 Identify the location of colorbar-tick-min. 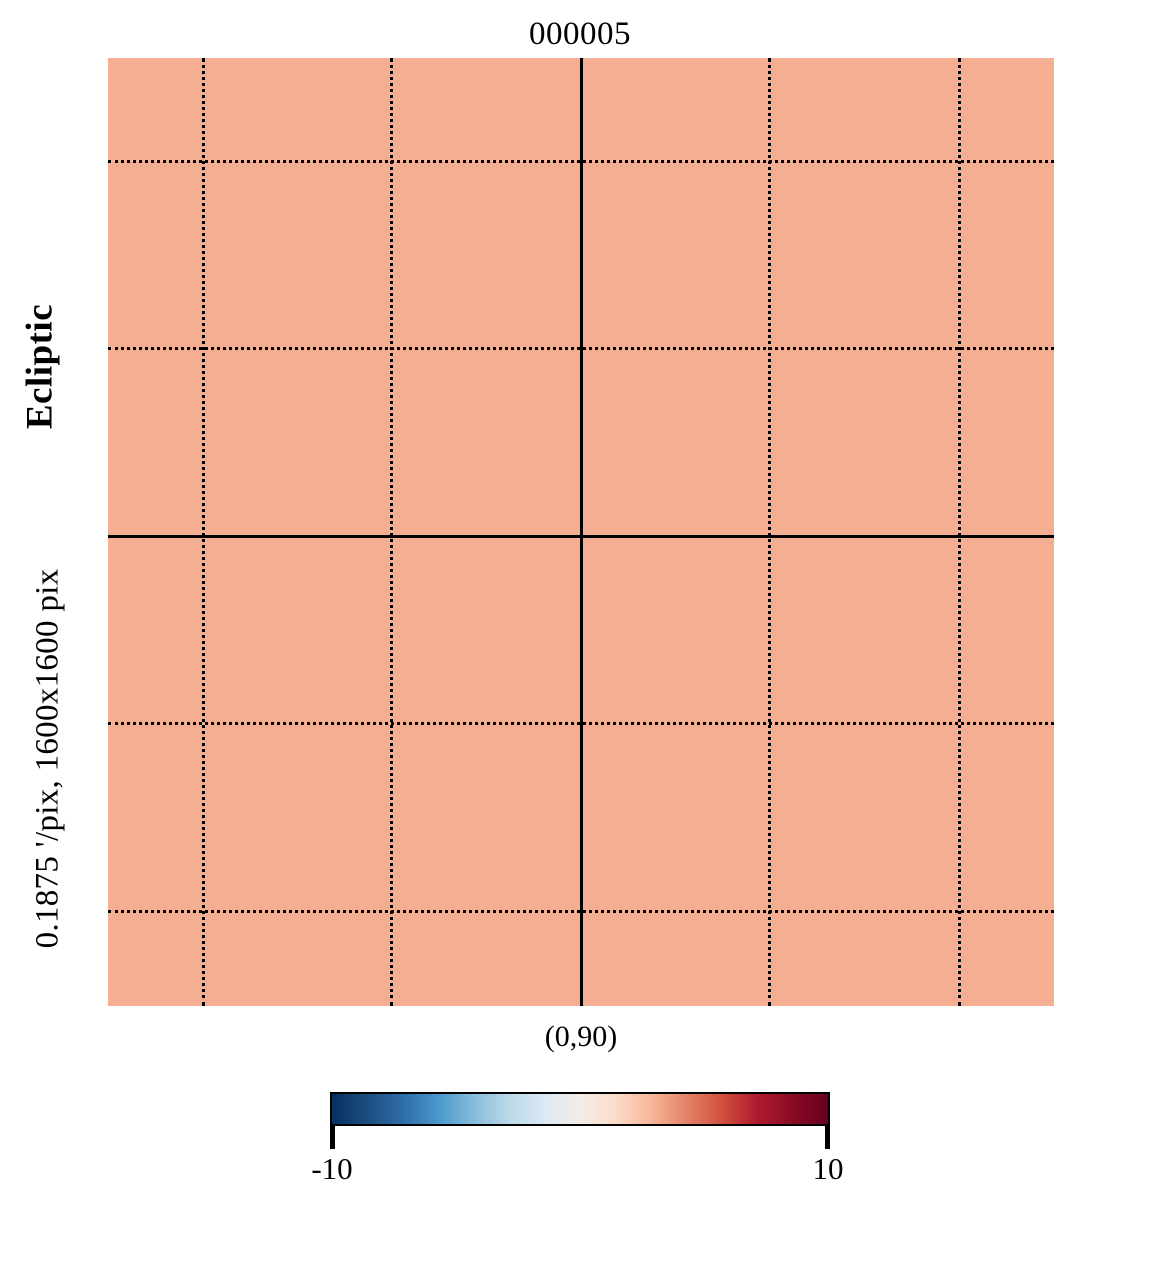
(332, 1137).